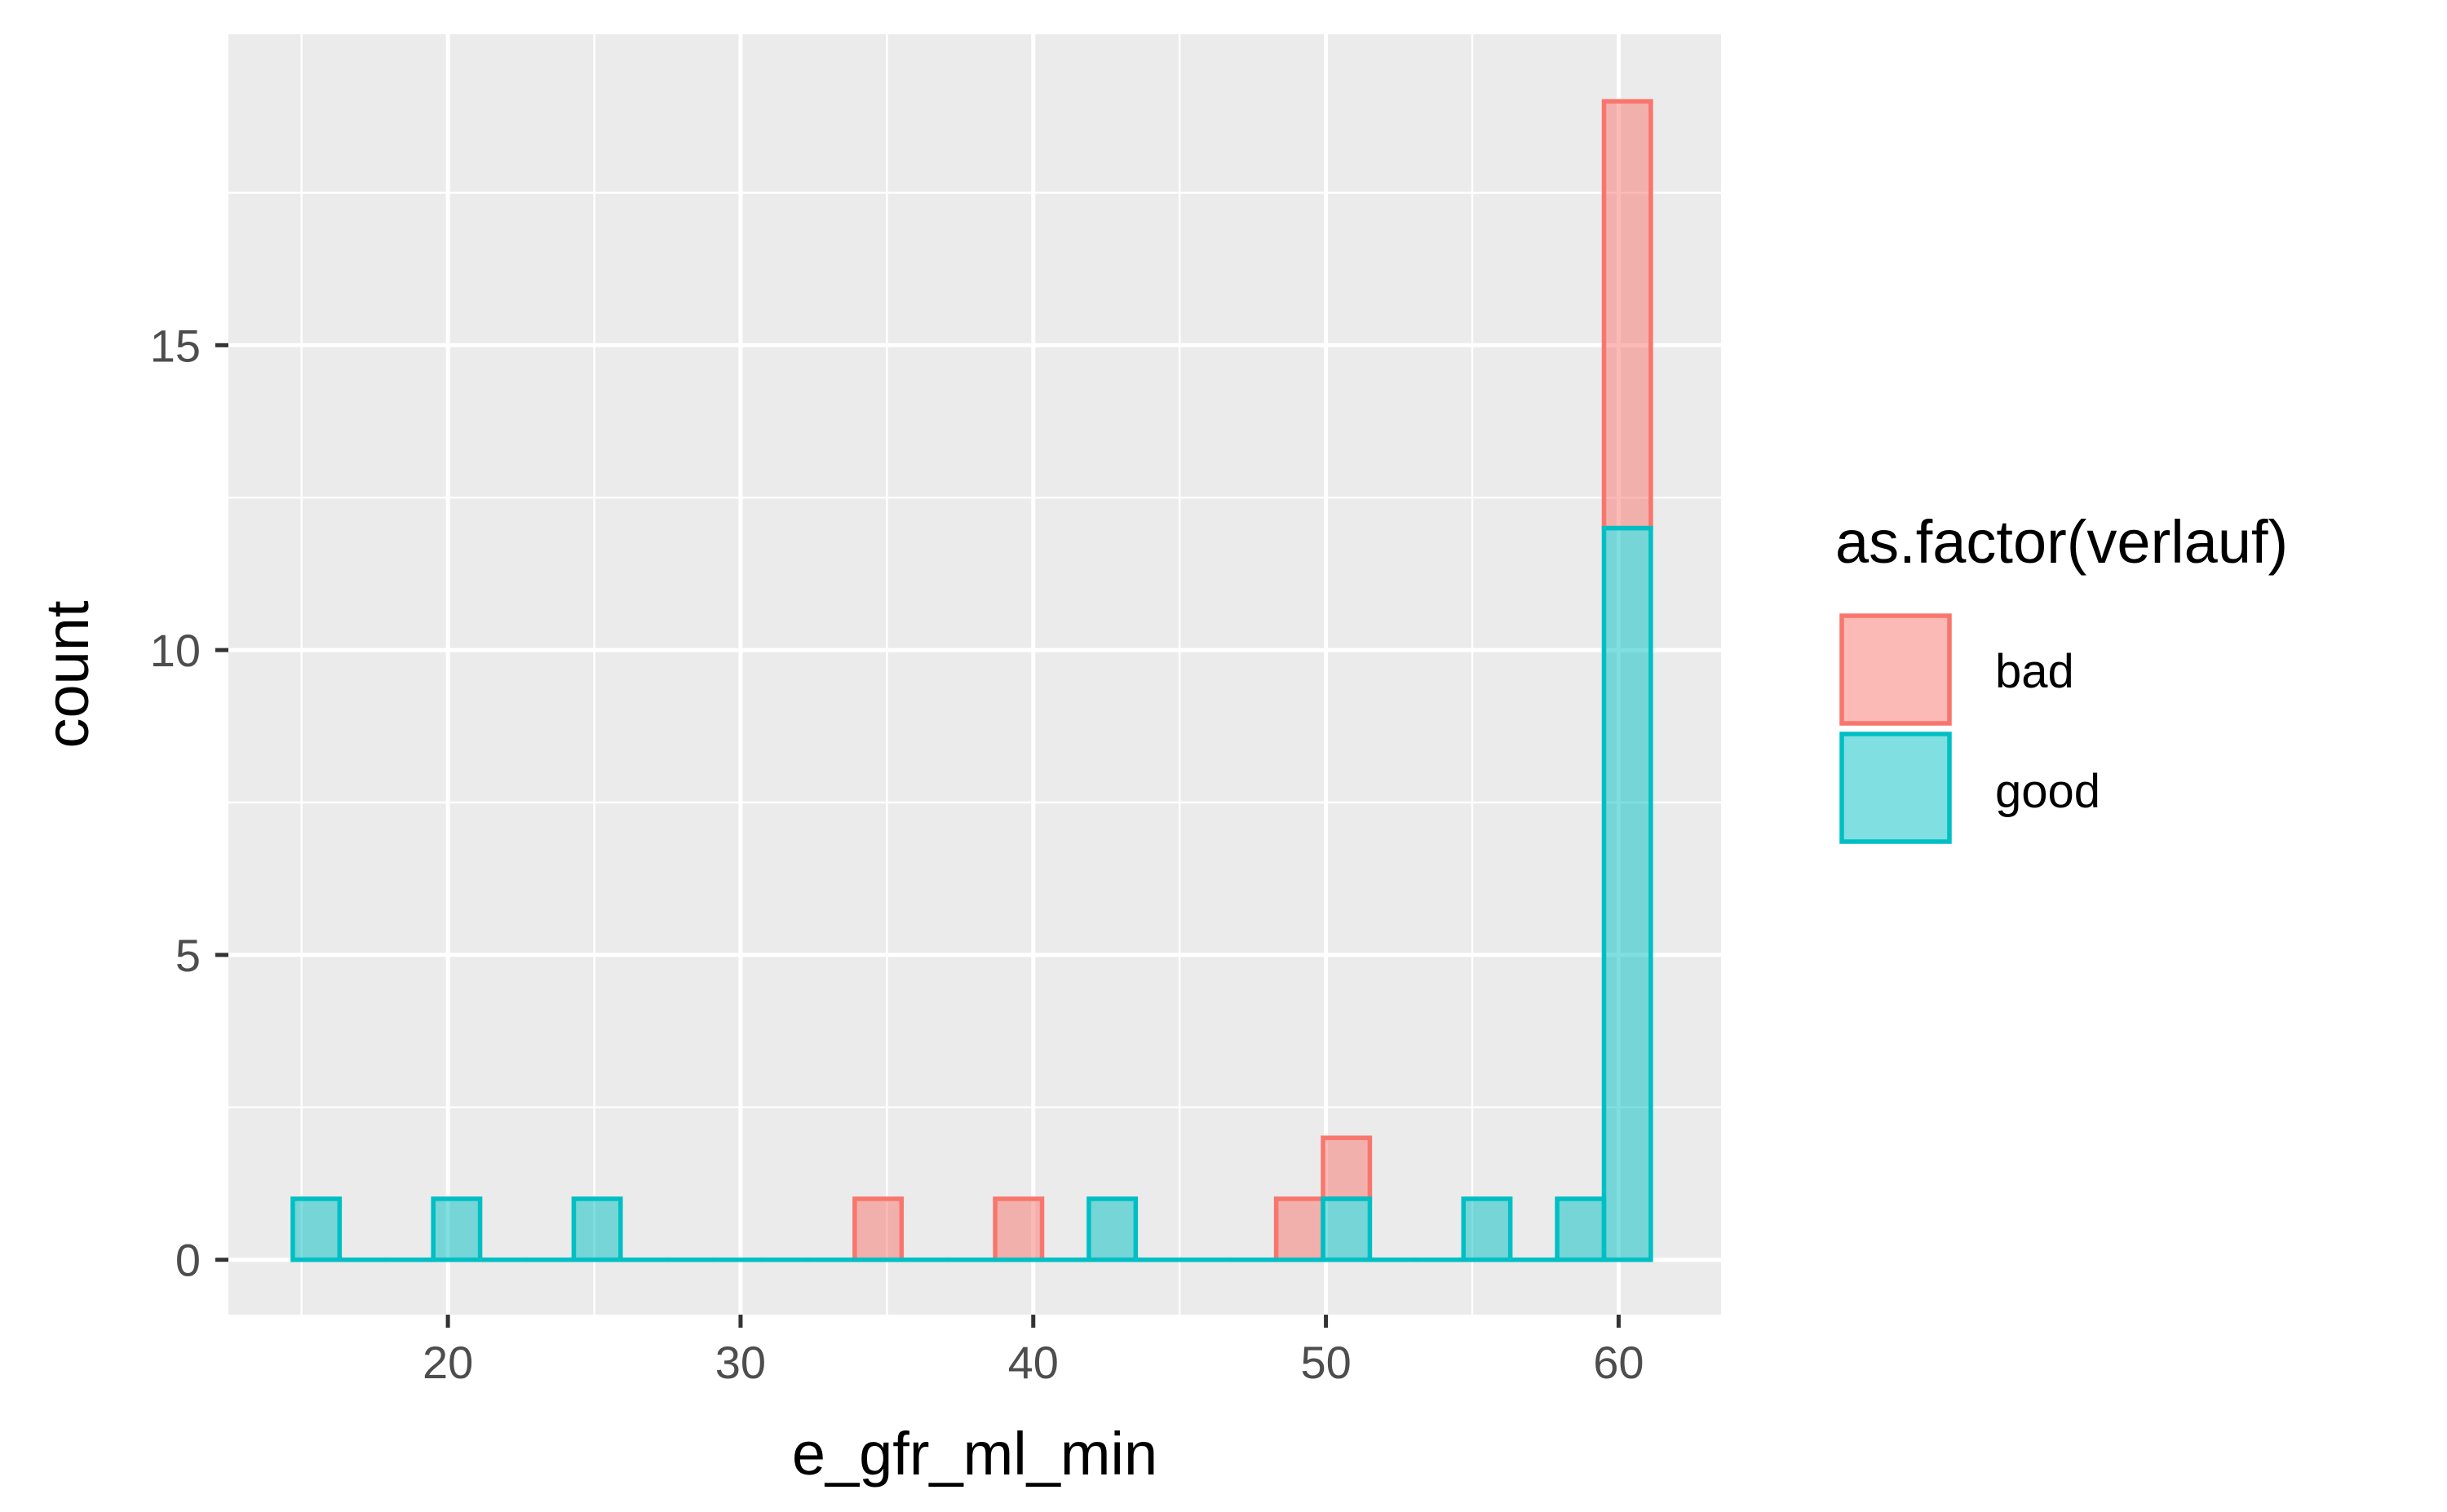  What do you see at coordinates (175, 346) in the screenshot?
I see `y-tick-label: 15` at bounding box center [175, 346].